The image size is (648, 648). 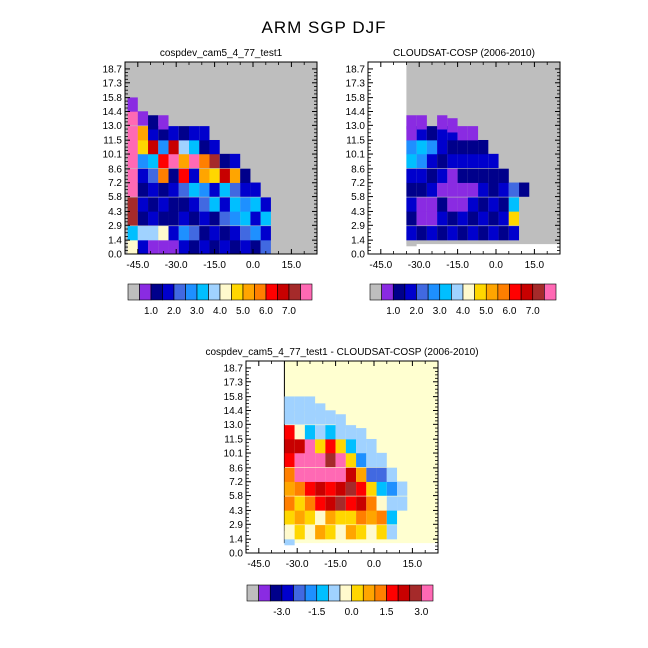 I want to click on y-tick-label: 18.7, so click(x=113, y=69).